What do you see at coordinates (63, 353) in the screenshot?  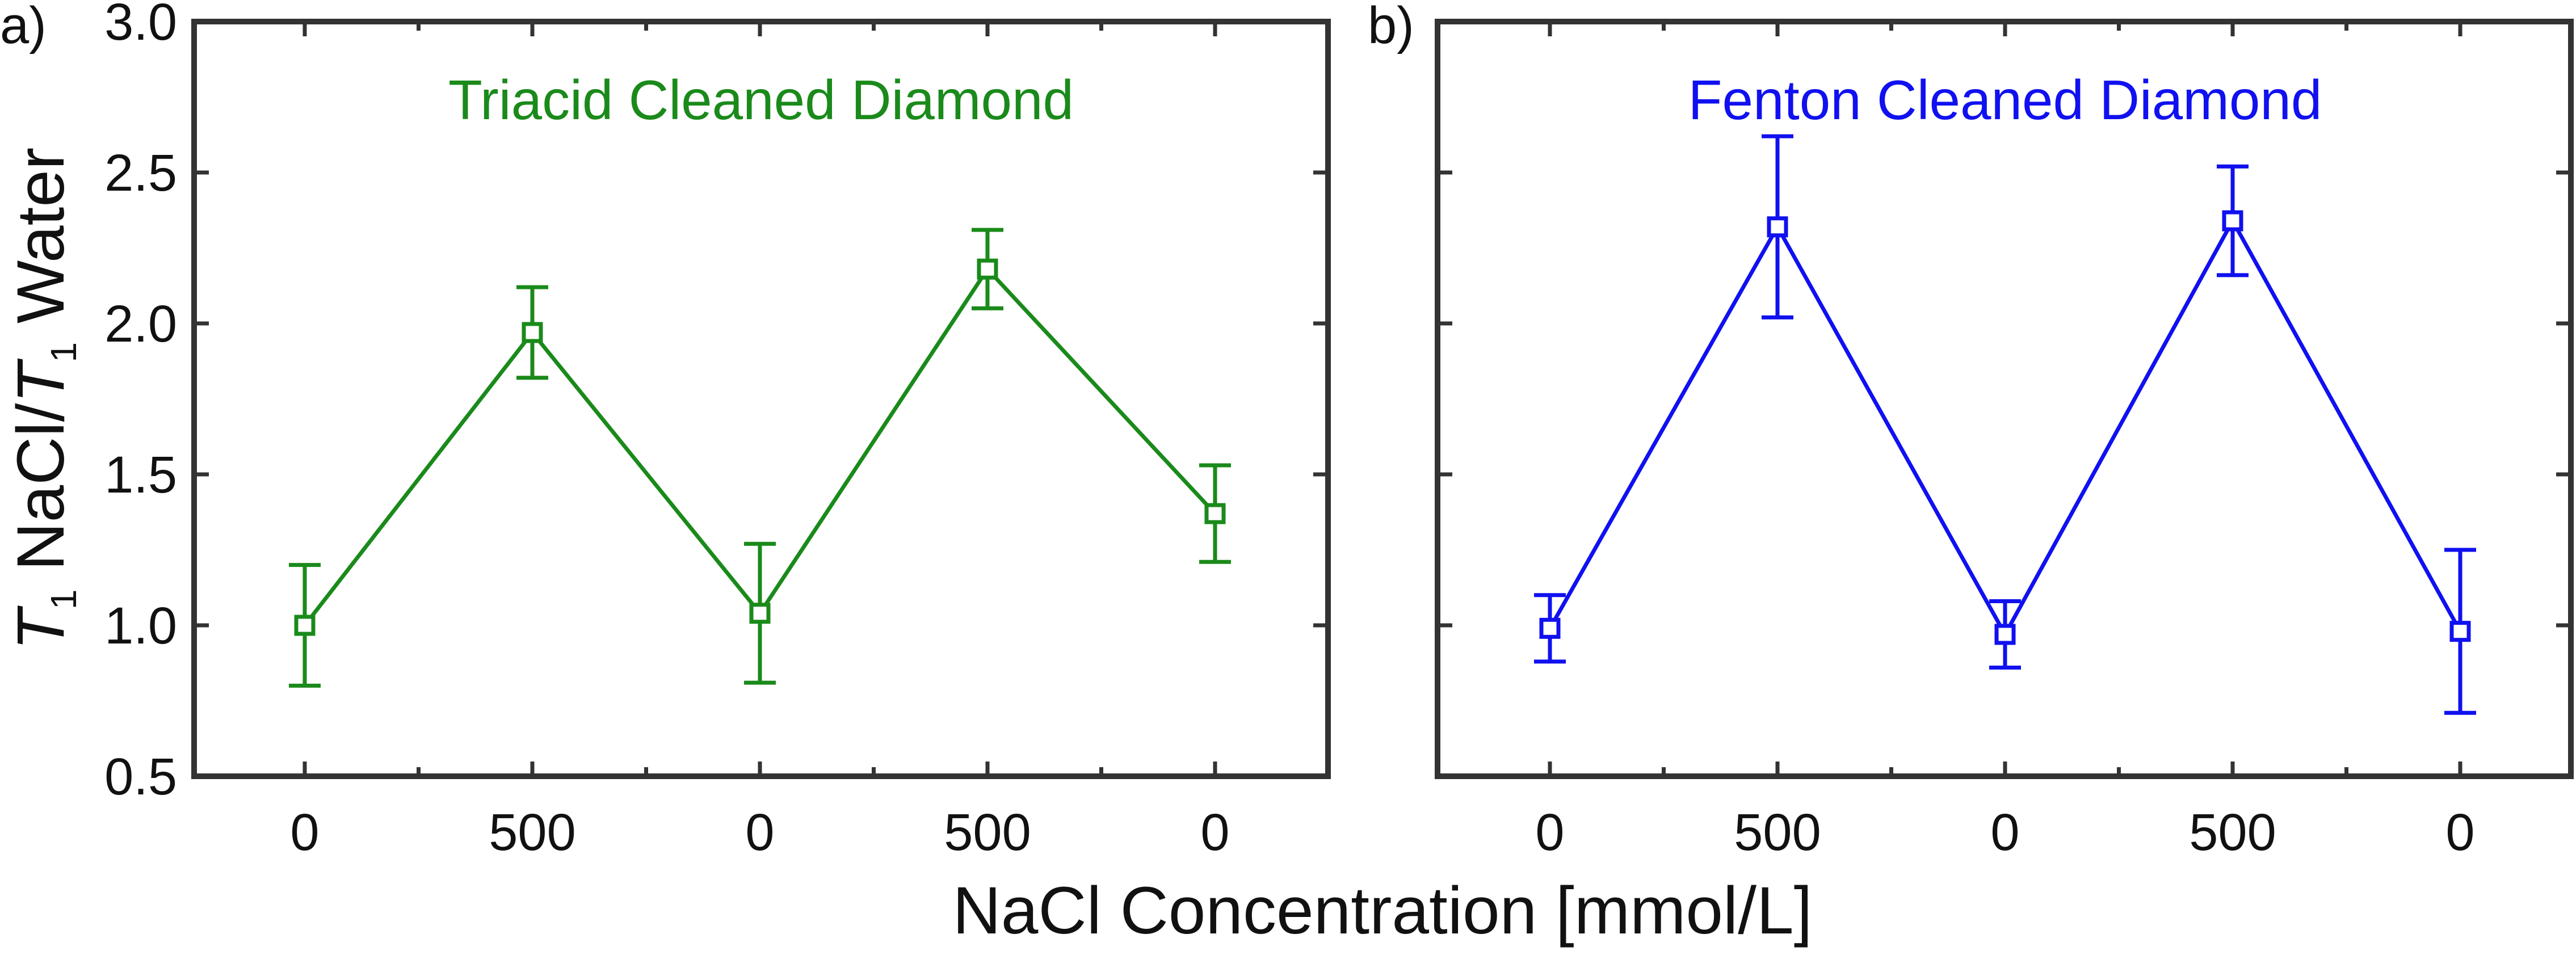 I see `y-label-sub2: 1` at bounding box center [63, 353].